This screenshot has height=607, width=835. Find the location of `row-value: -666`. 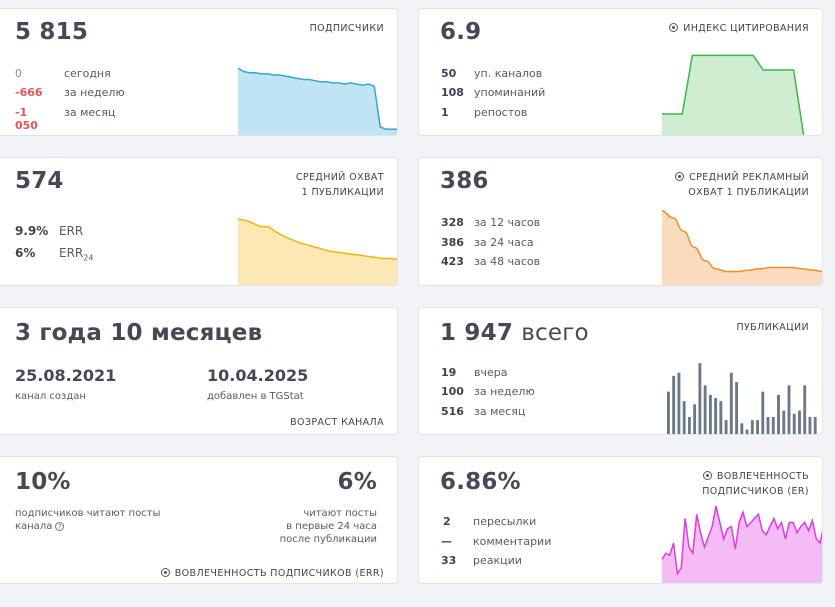

row-value: -666 is located at coordinates (29, 92).